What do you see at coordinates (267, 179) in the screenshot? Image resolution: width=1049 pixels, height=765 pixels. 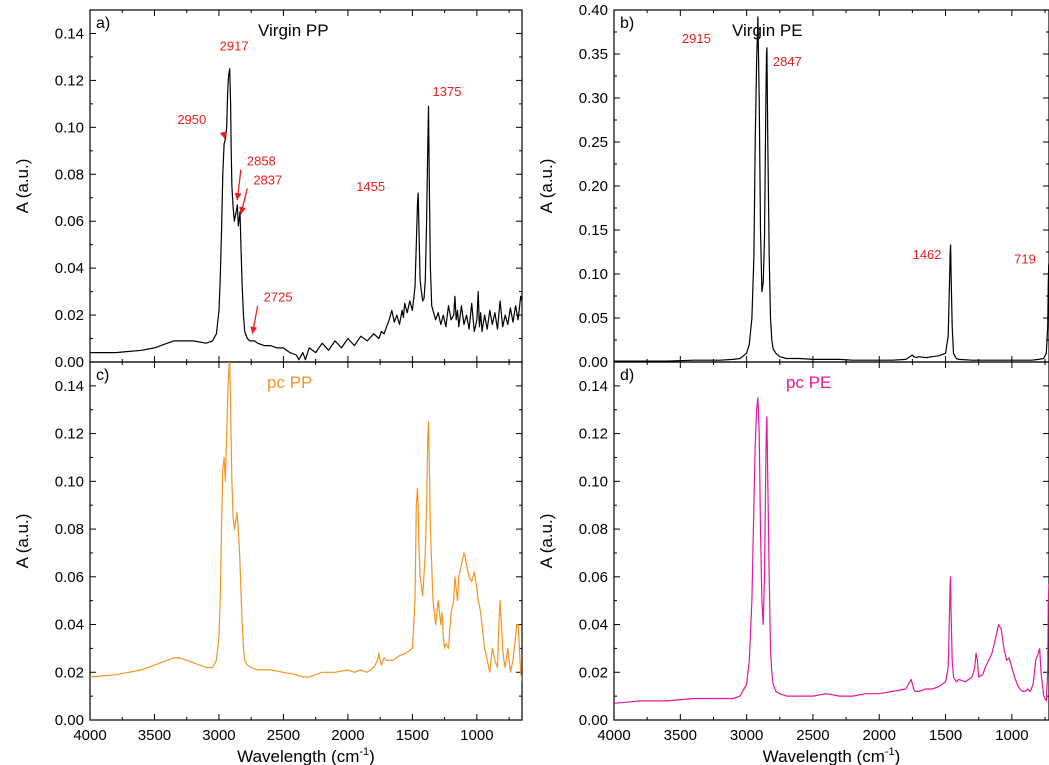 I see `peak-annotation: 2837` at bounding box center [267, 179].